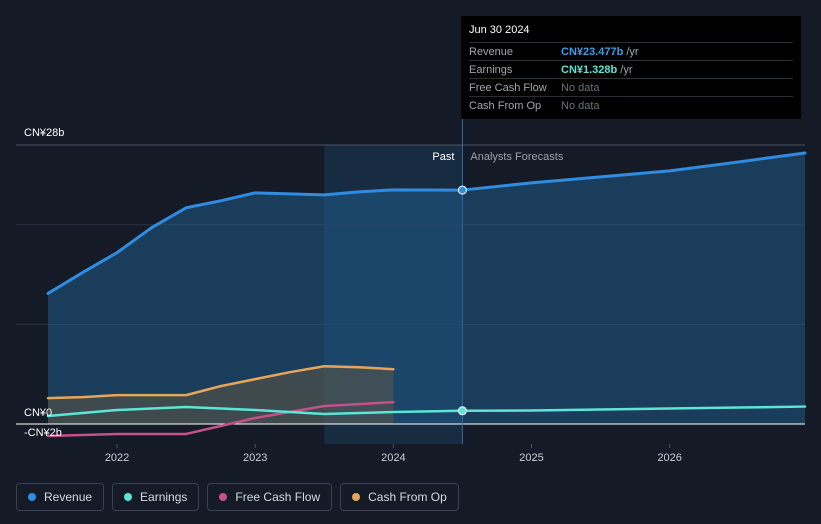  I want to click on tooltip-label: Revenue, so click(491, 51).